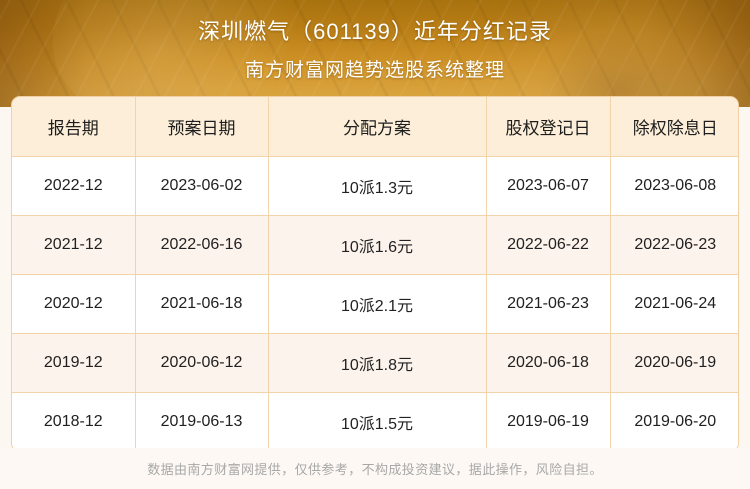  What do you see at coordinates (674, 245) in the screenshot?
I see `cell-ex-dividend-date: 2022-06-23` at bounding box center [674, 245].